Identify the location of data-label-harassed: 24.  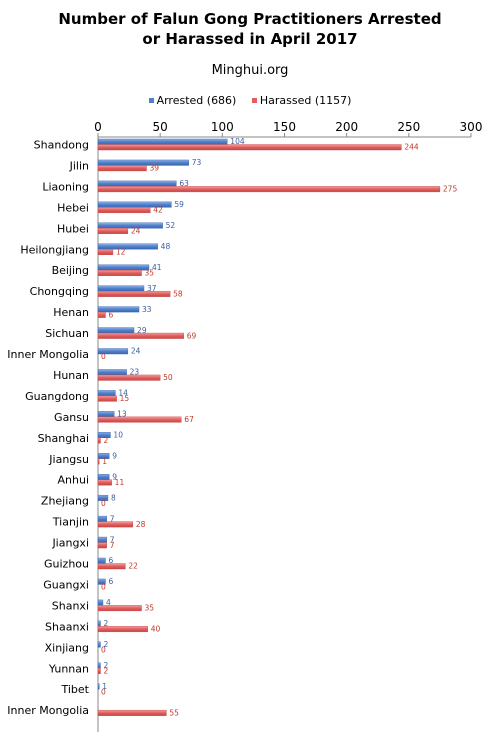
(136, 231).